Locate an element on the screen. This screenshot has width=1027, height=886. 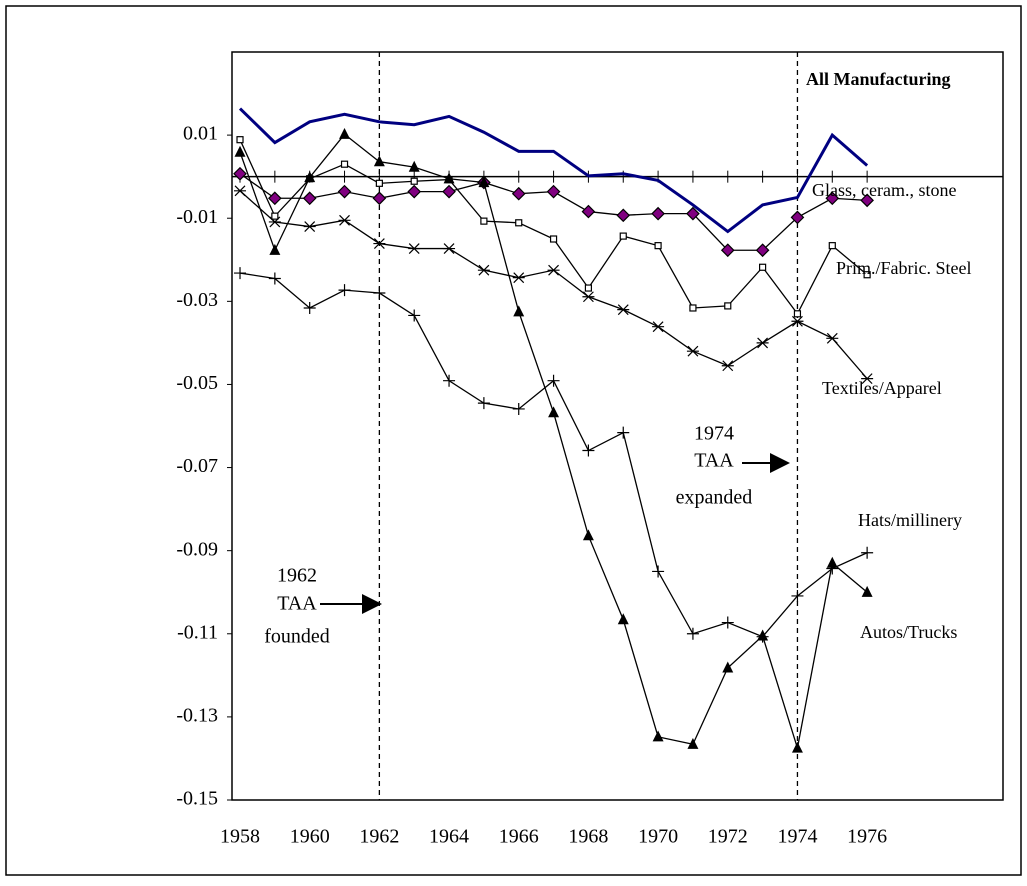
y-tick-label: -0.07 is located at coordinates (197, 466).